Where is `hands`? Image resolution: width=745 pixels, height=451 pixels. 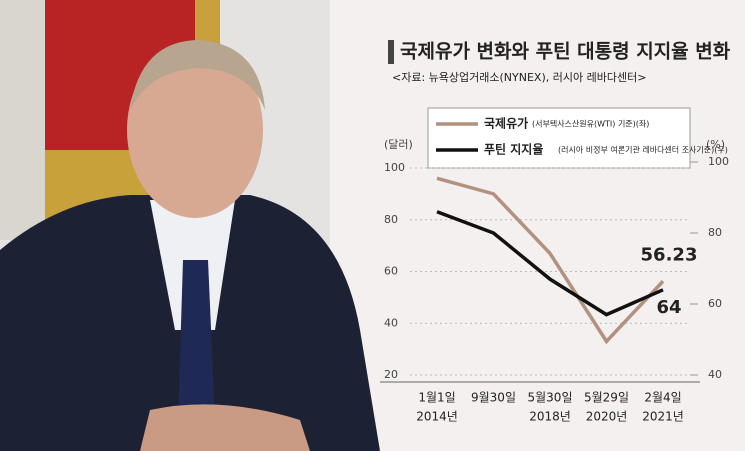
hands is located at coordinates (225, 427).